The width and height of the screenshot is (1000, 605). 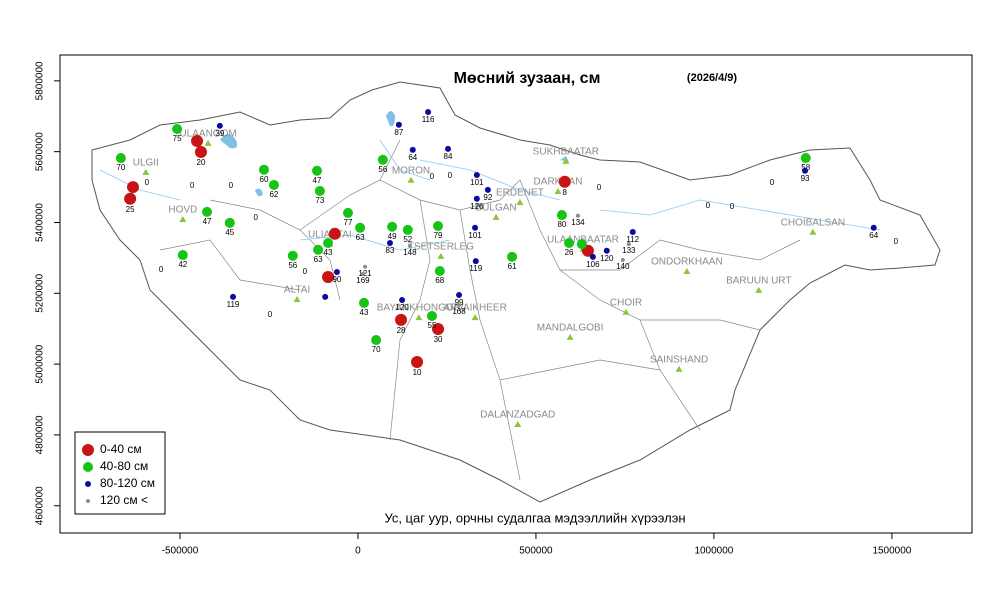 I want to click on y-tick-label: 5600000, so click(x=40, y=151).